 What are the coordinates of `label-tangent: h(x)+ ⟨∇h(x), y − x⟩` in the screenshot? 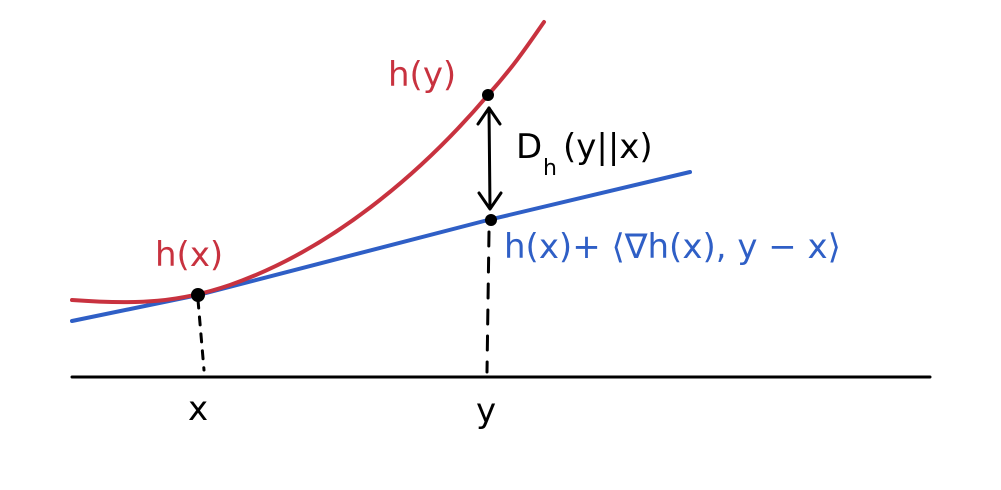 It's located at (672, 247).